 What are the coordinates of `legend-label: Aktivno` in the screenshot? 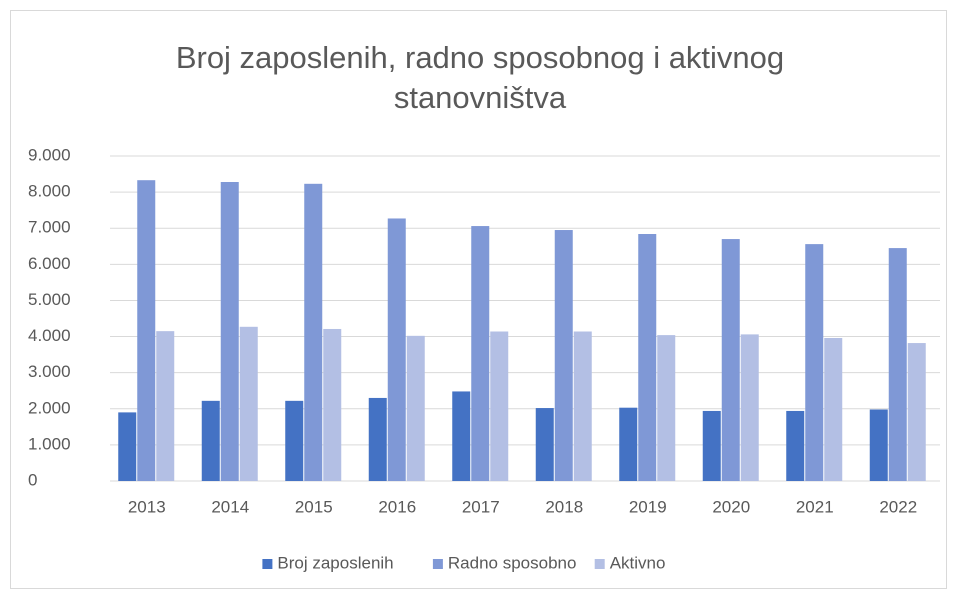 It's located at (638, 562).